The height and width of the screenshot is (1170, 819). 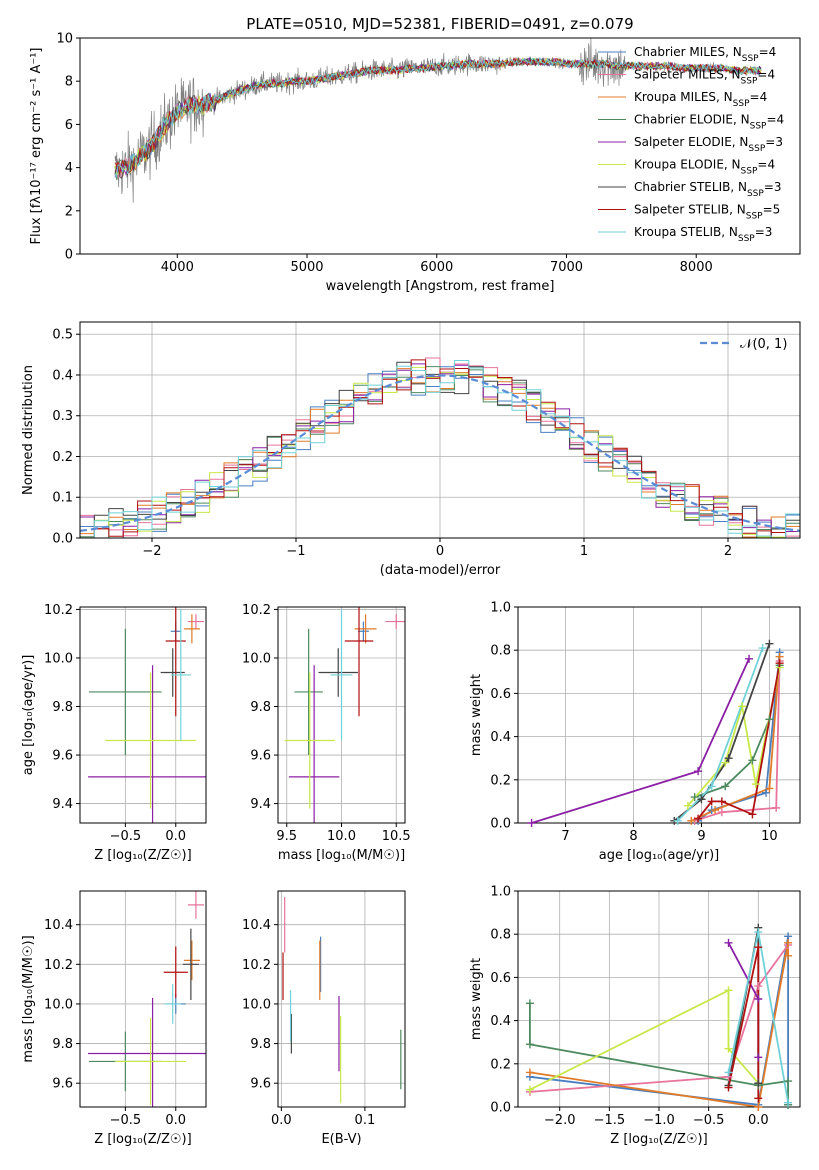 I want to click on x-tick-label: 7000, so click(x=566, y=267).